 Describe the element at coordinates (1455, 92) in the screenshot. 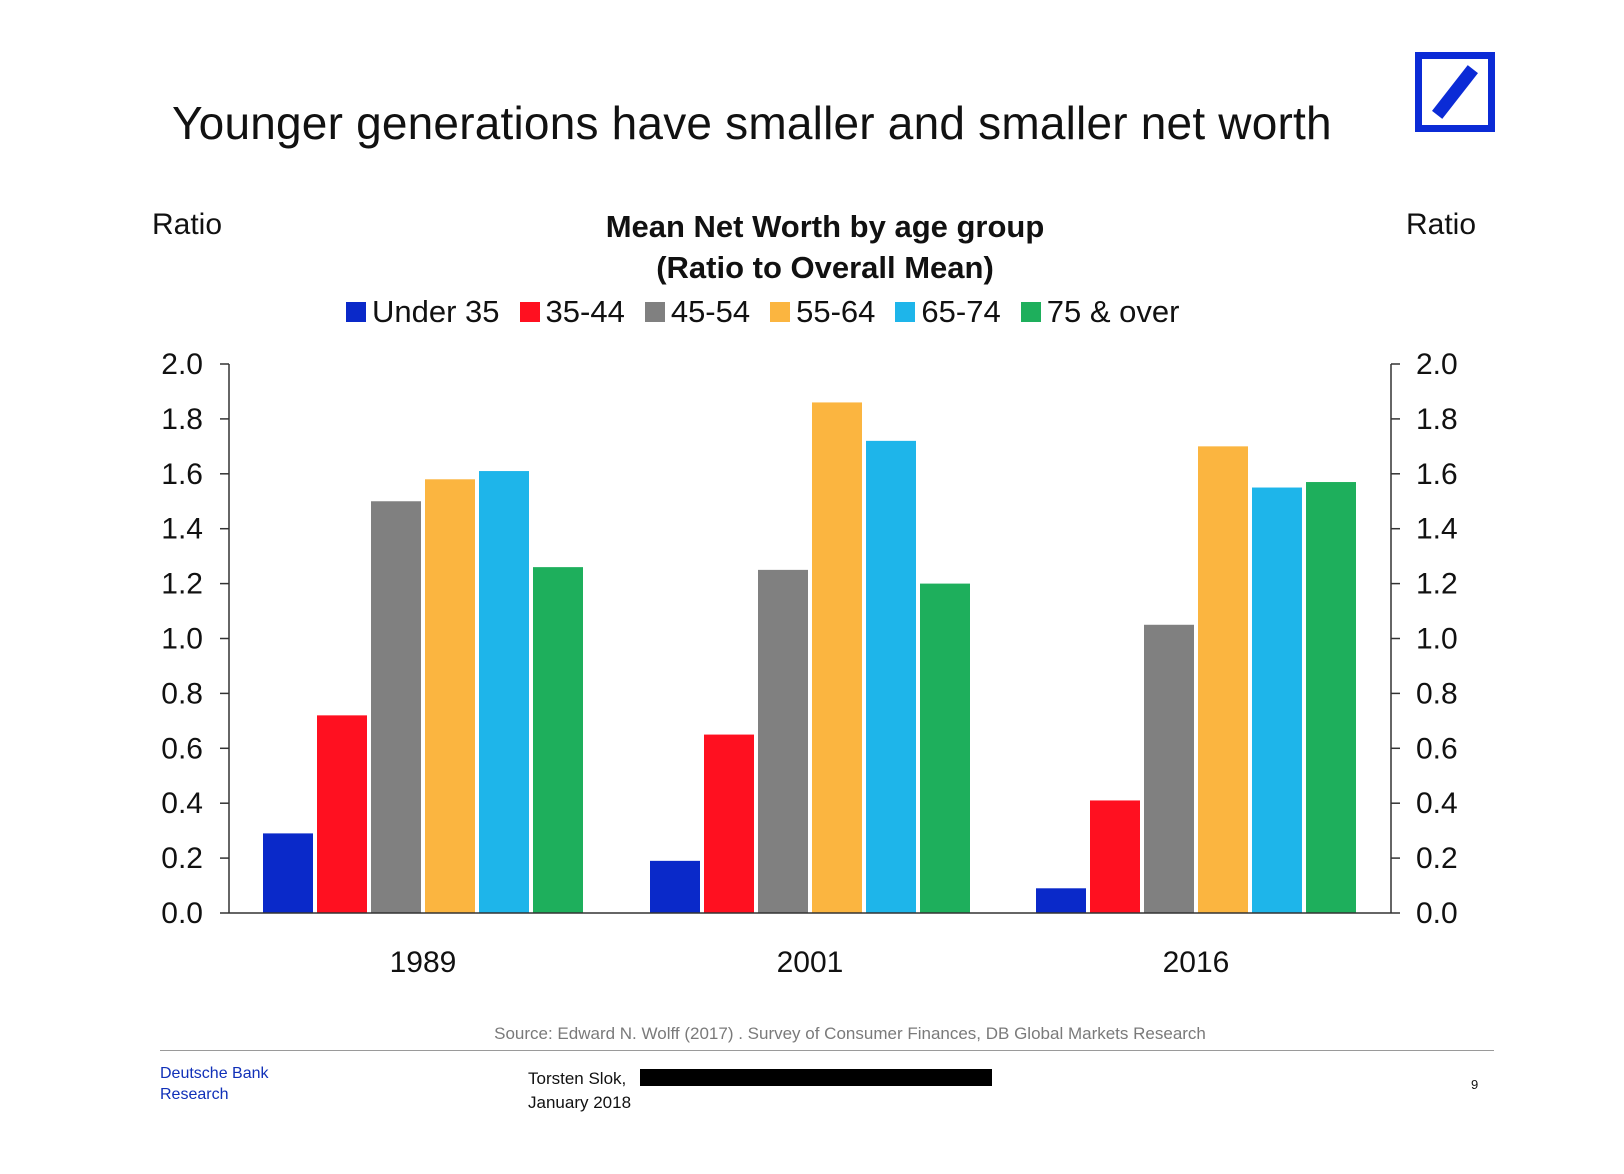

I see `deutsche-bank-logo-icon` at that location.